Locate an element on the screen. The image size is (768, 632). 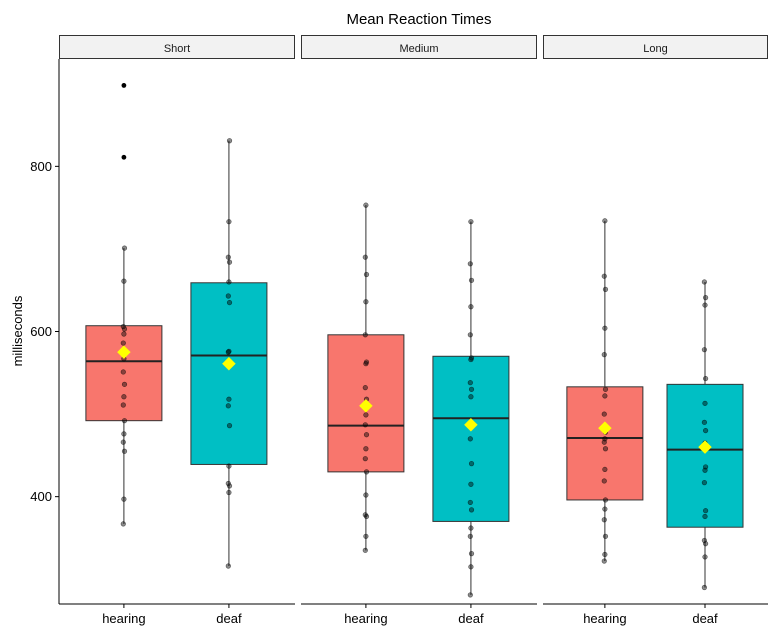
y-axis: 400 600 800 is located at coordinates (45, 331).